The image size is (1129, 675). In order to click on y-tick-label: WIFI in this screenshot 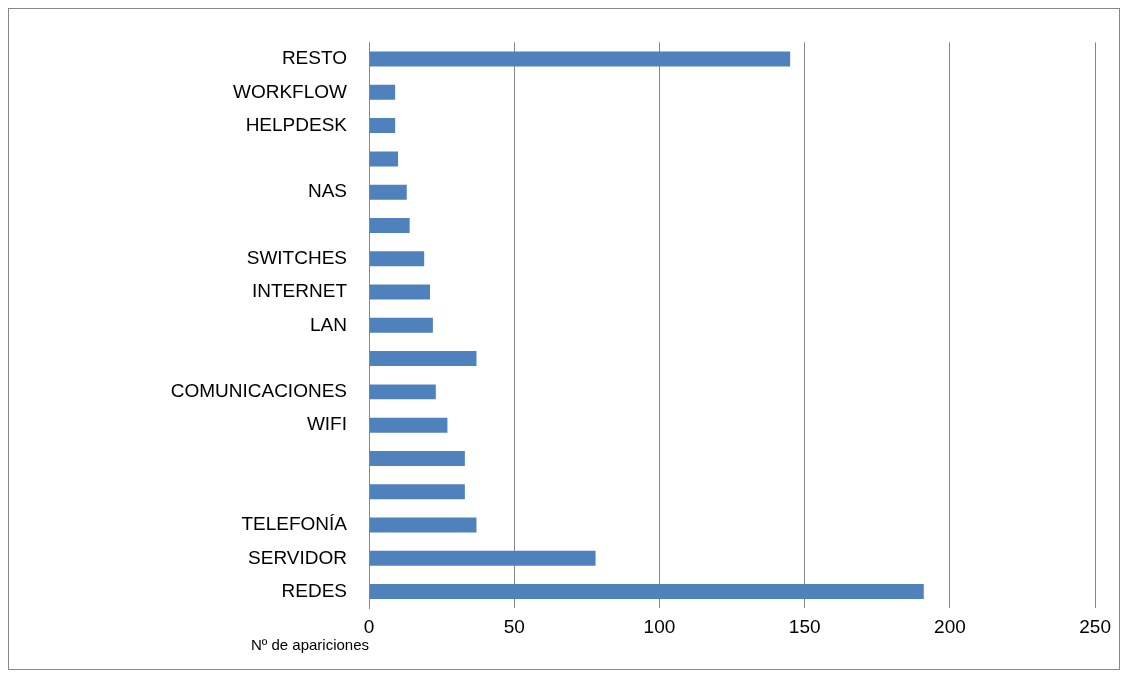, I will do `click(326, 424)`.